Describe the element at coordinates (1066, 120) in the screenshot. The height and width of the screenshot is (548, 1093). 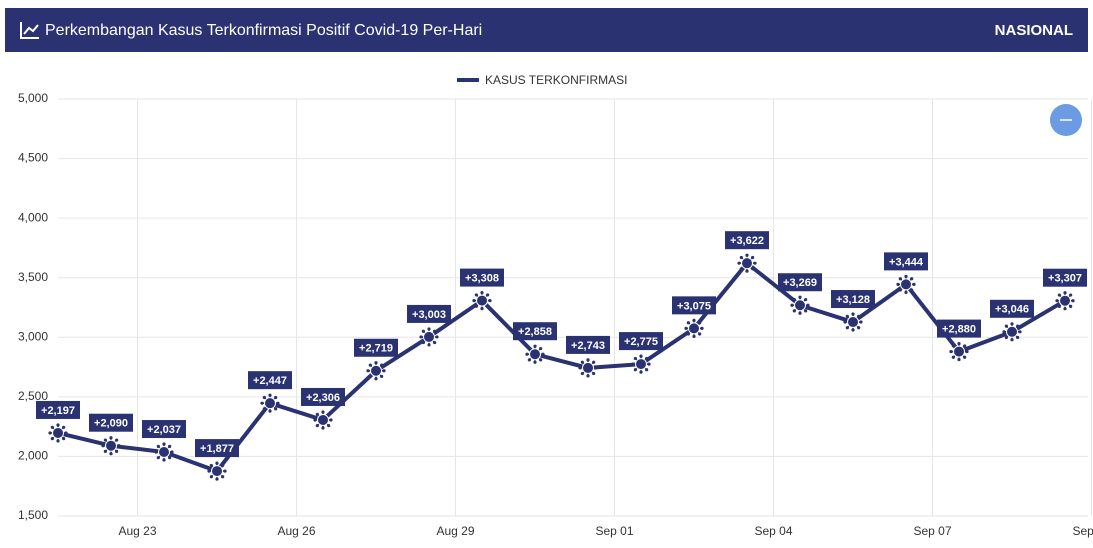
I see `zoom-button` at that location.